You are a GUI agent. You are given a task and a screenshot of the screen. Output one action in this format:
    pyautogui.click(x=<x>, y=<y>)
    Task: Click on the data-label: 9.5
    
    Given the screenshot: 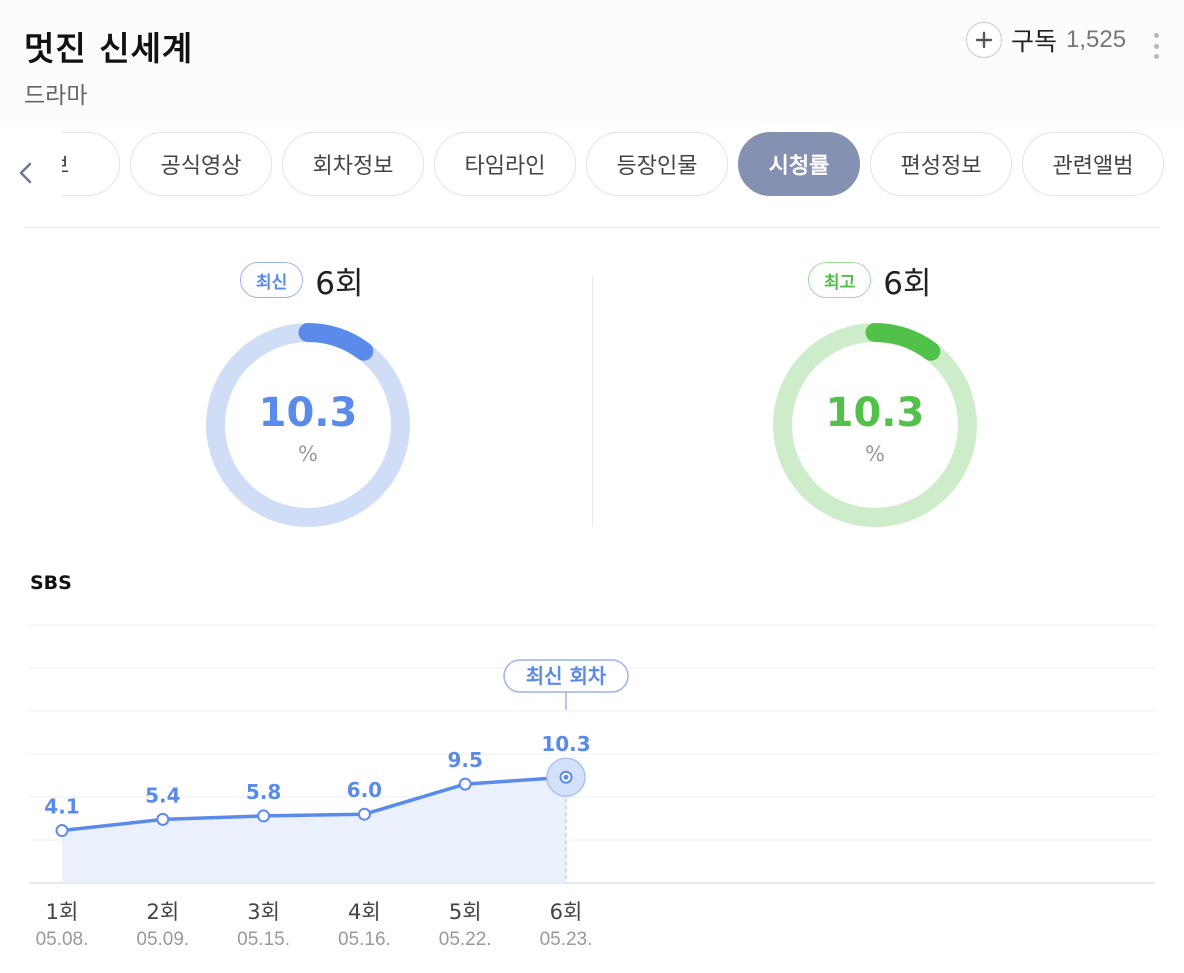 What is the action you would take?
    pyautogui.click(x=464, y=760)
    